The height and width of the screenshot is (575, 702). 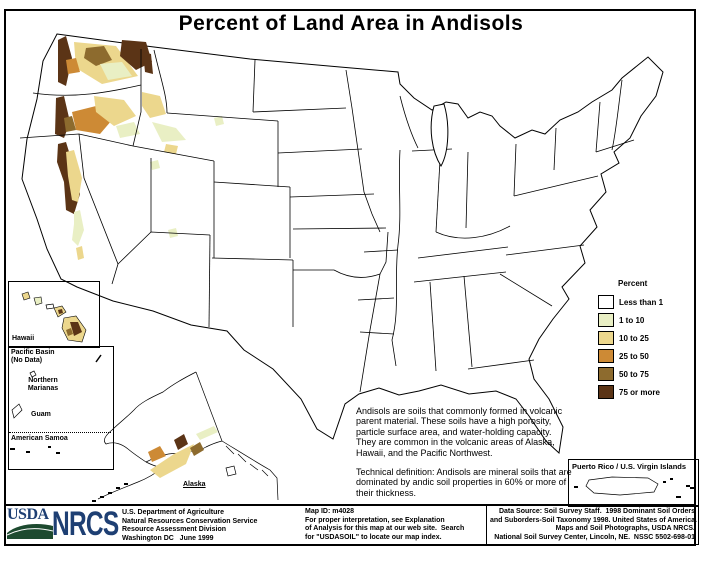 I want to click on pacific-basin-label: Pacific Basin (No Data), so click(x=33, y=356).